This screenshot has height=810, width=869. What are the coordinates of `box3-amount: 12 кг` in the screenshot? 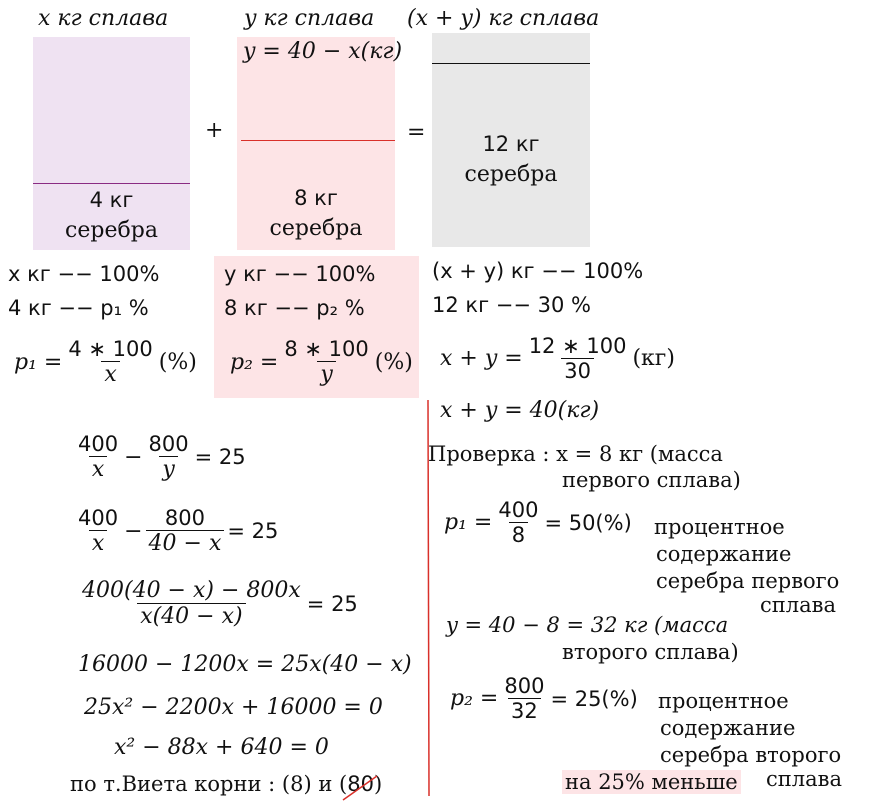 It's located at (511, 144).